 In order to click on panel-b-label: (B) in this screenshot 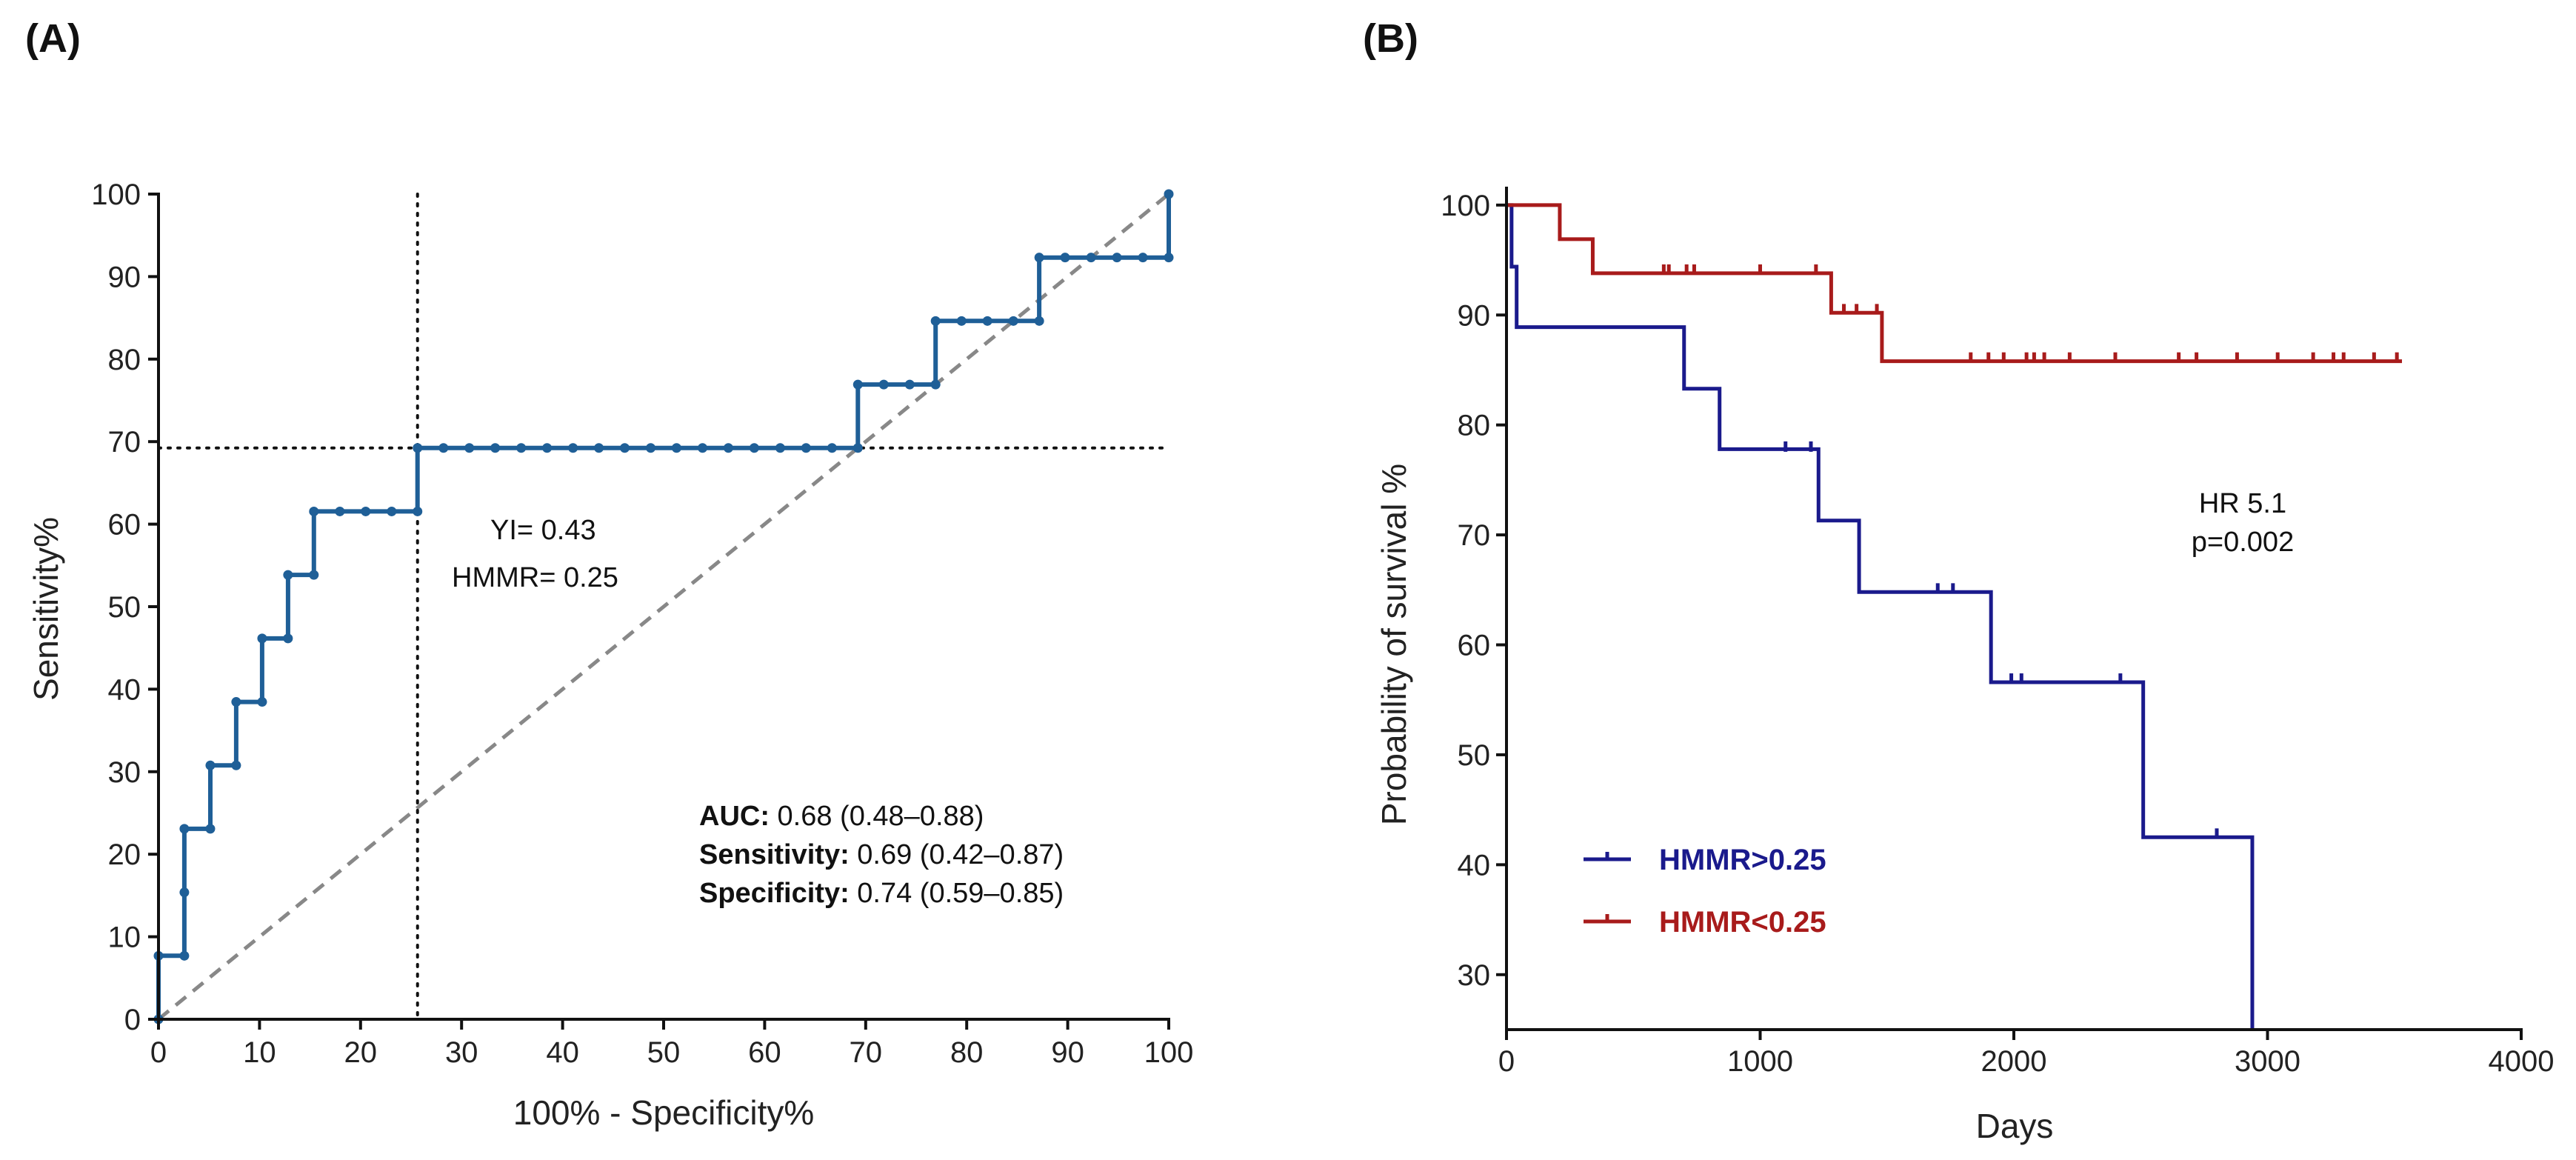, I will do `click(1390, 38)`.